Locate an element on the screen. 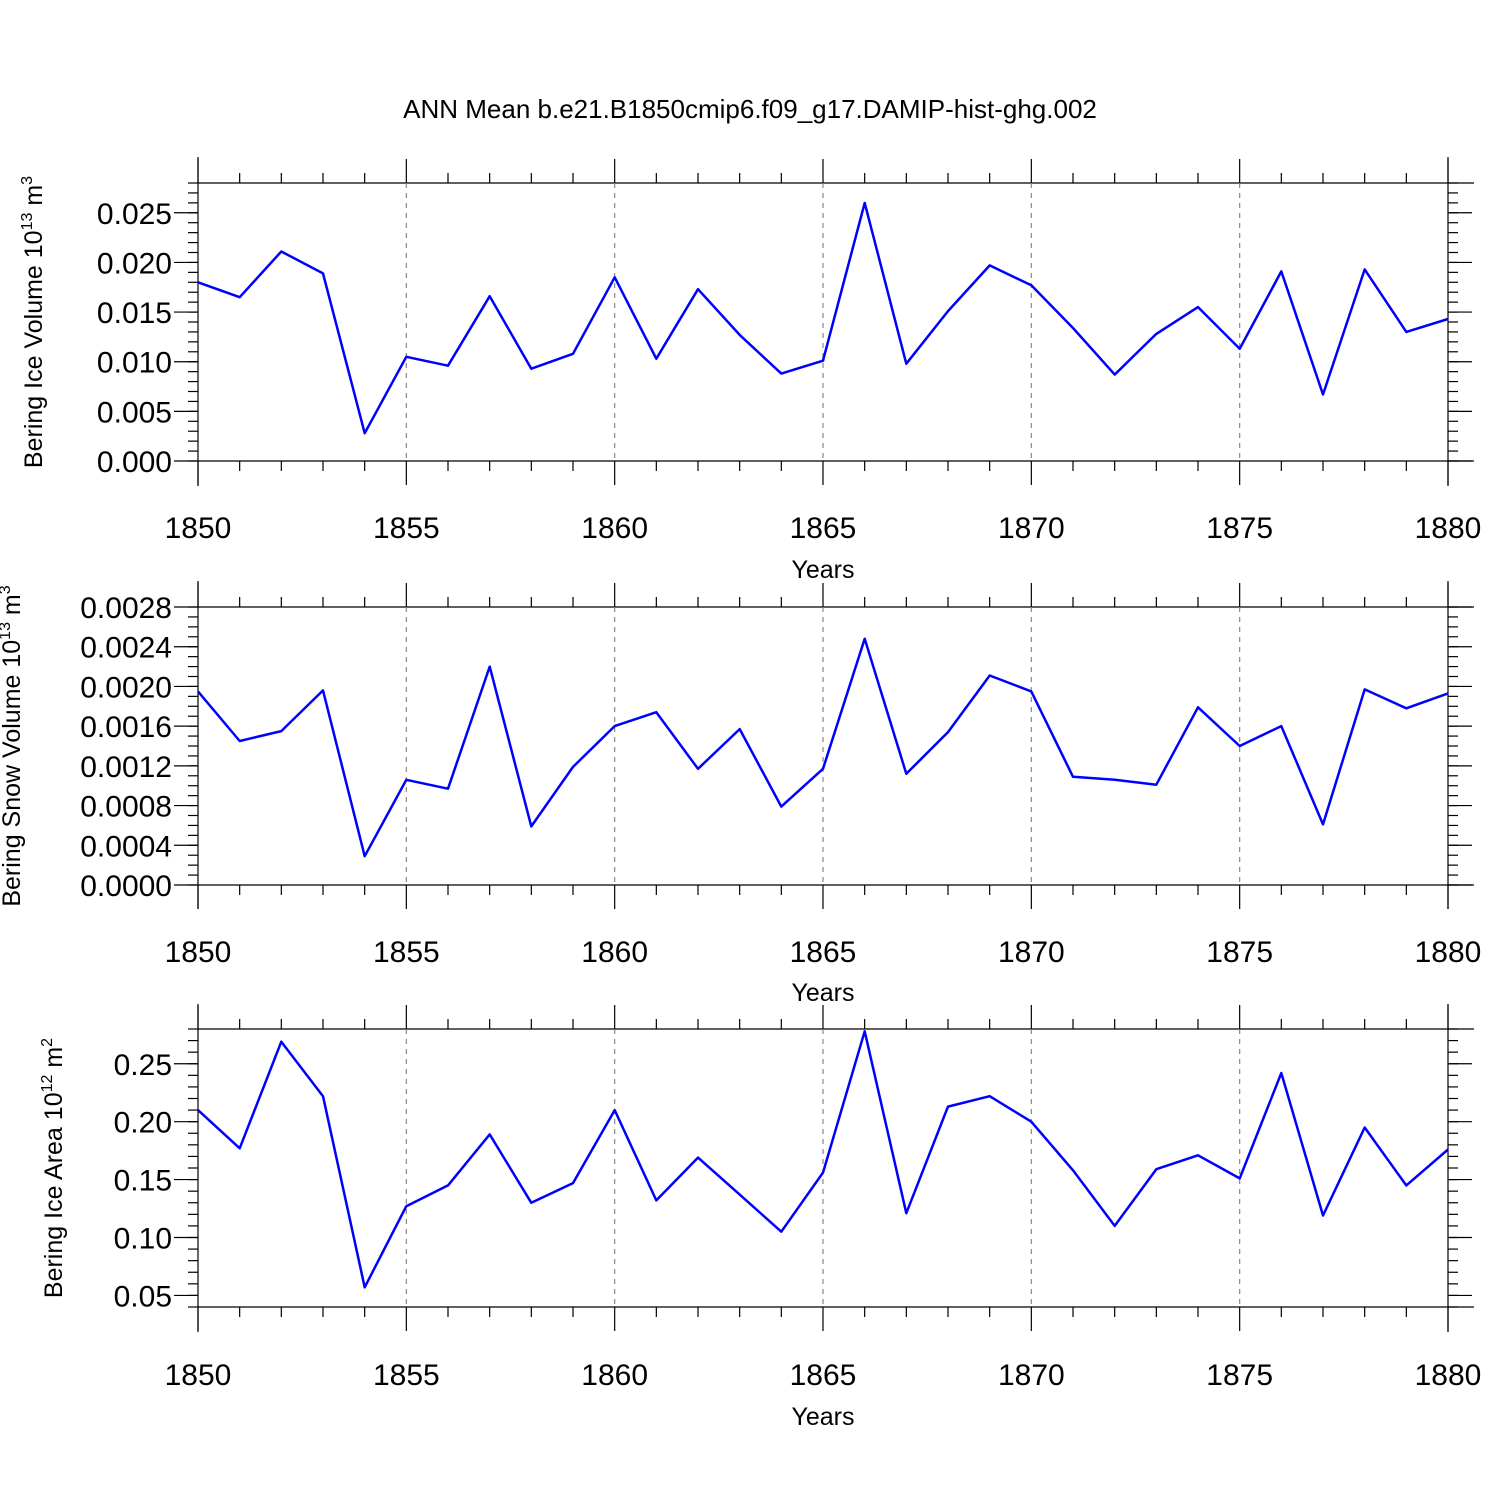 The height and width of the screenshot is (1500, 1500). y-tick-label: 0.20 is located at coordinates (143, 1123).